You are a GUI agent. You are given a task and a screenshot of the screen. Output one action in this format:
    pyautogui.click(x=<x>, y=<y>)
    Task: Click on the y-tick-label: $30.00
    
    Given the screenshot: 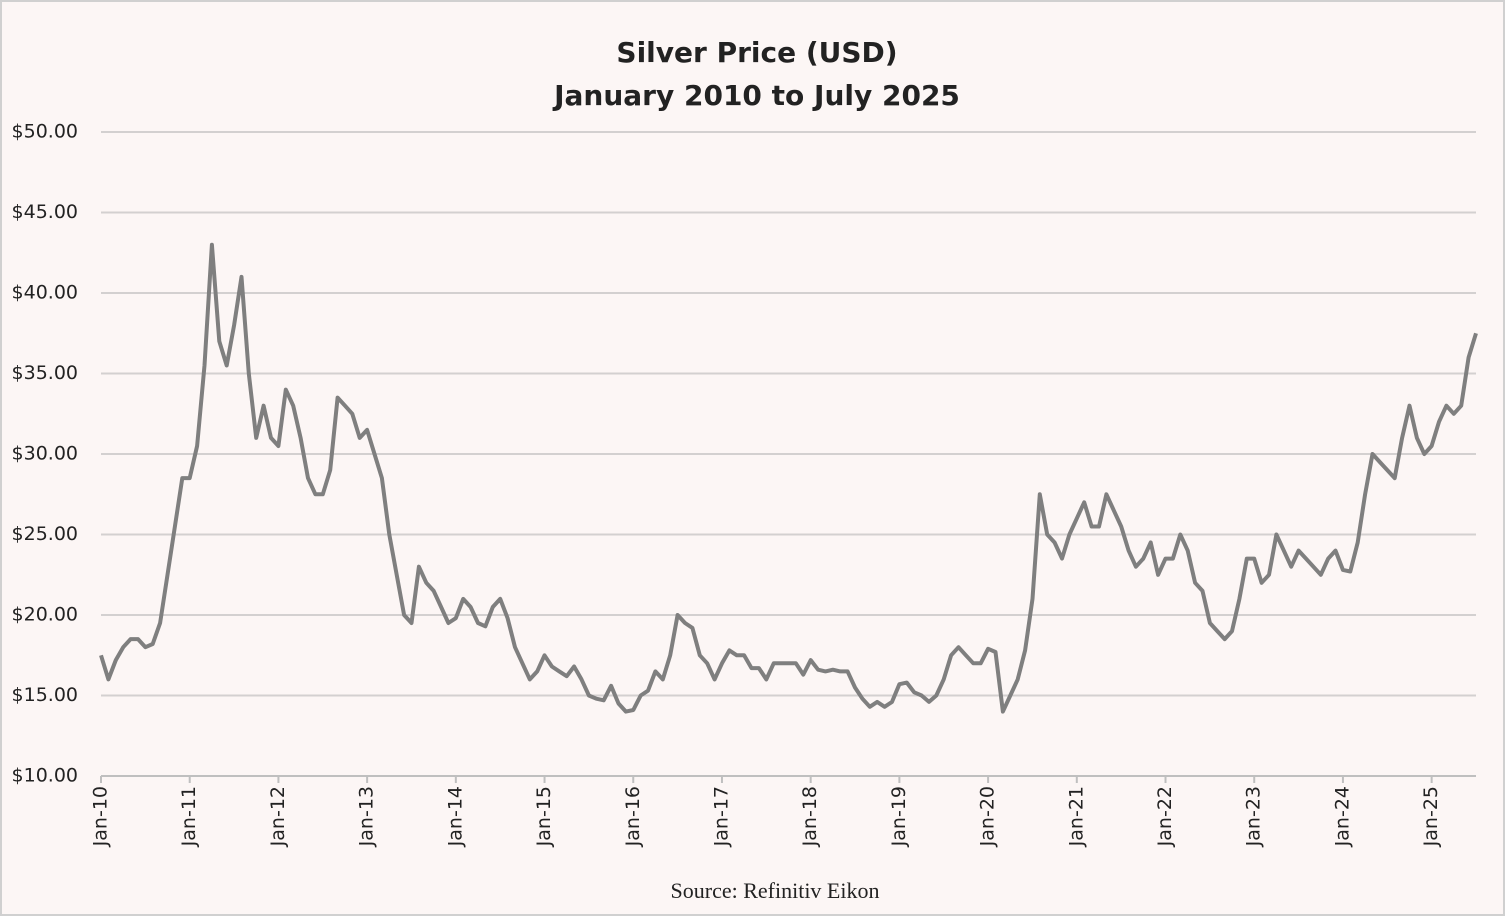 What is the action you would take?
    pyautogui.click(x=45, y=454)
    